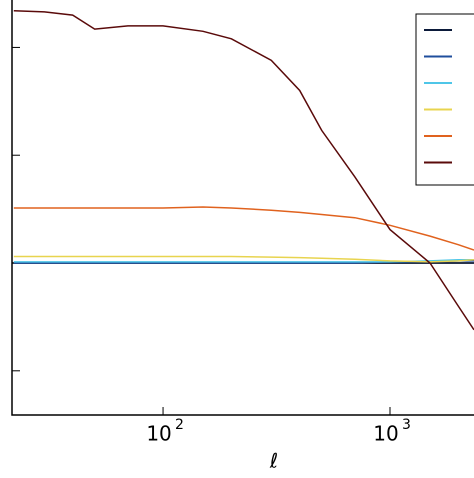 The height and width of the screenshot is (478, 474). What do you see at coordinates (444, 99) in the screenshot?
I see `legend-box` at bounding box center [444, 99].